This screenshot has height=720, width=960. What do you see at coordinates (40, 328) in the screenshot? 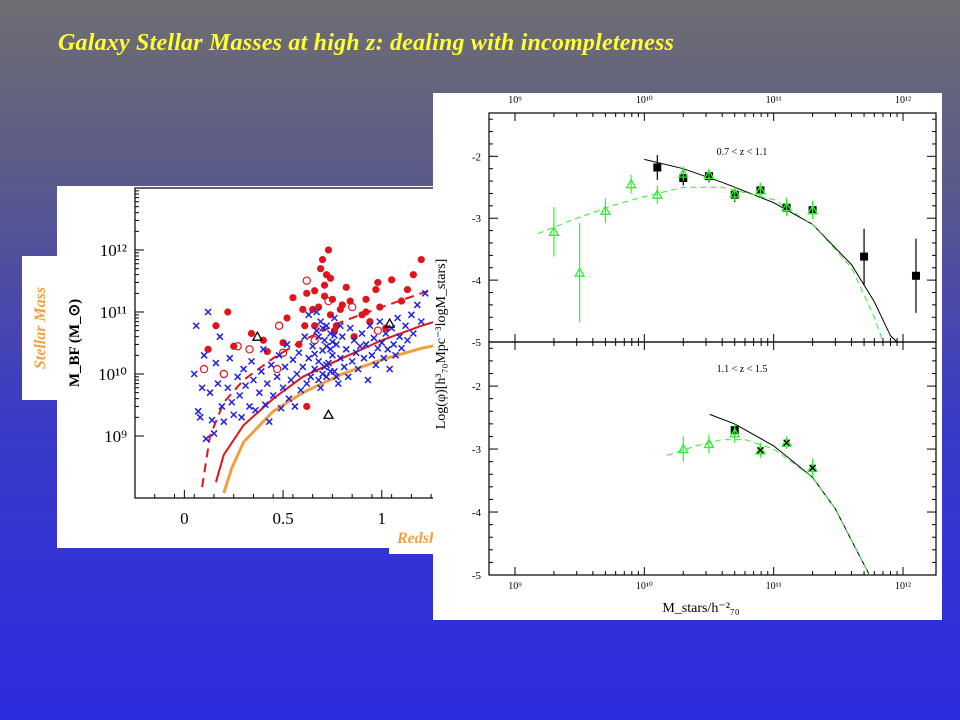
I see `stellar-mass-label-text: Stellar Mass` at bounding box center [40, 328].